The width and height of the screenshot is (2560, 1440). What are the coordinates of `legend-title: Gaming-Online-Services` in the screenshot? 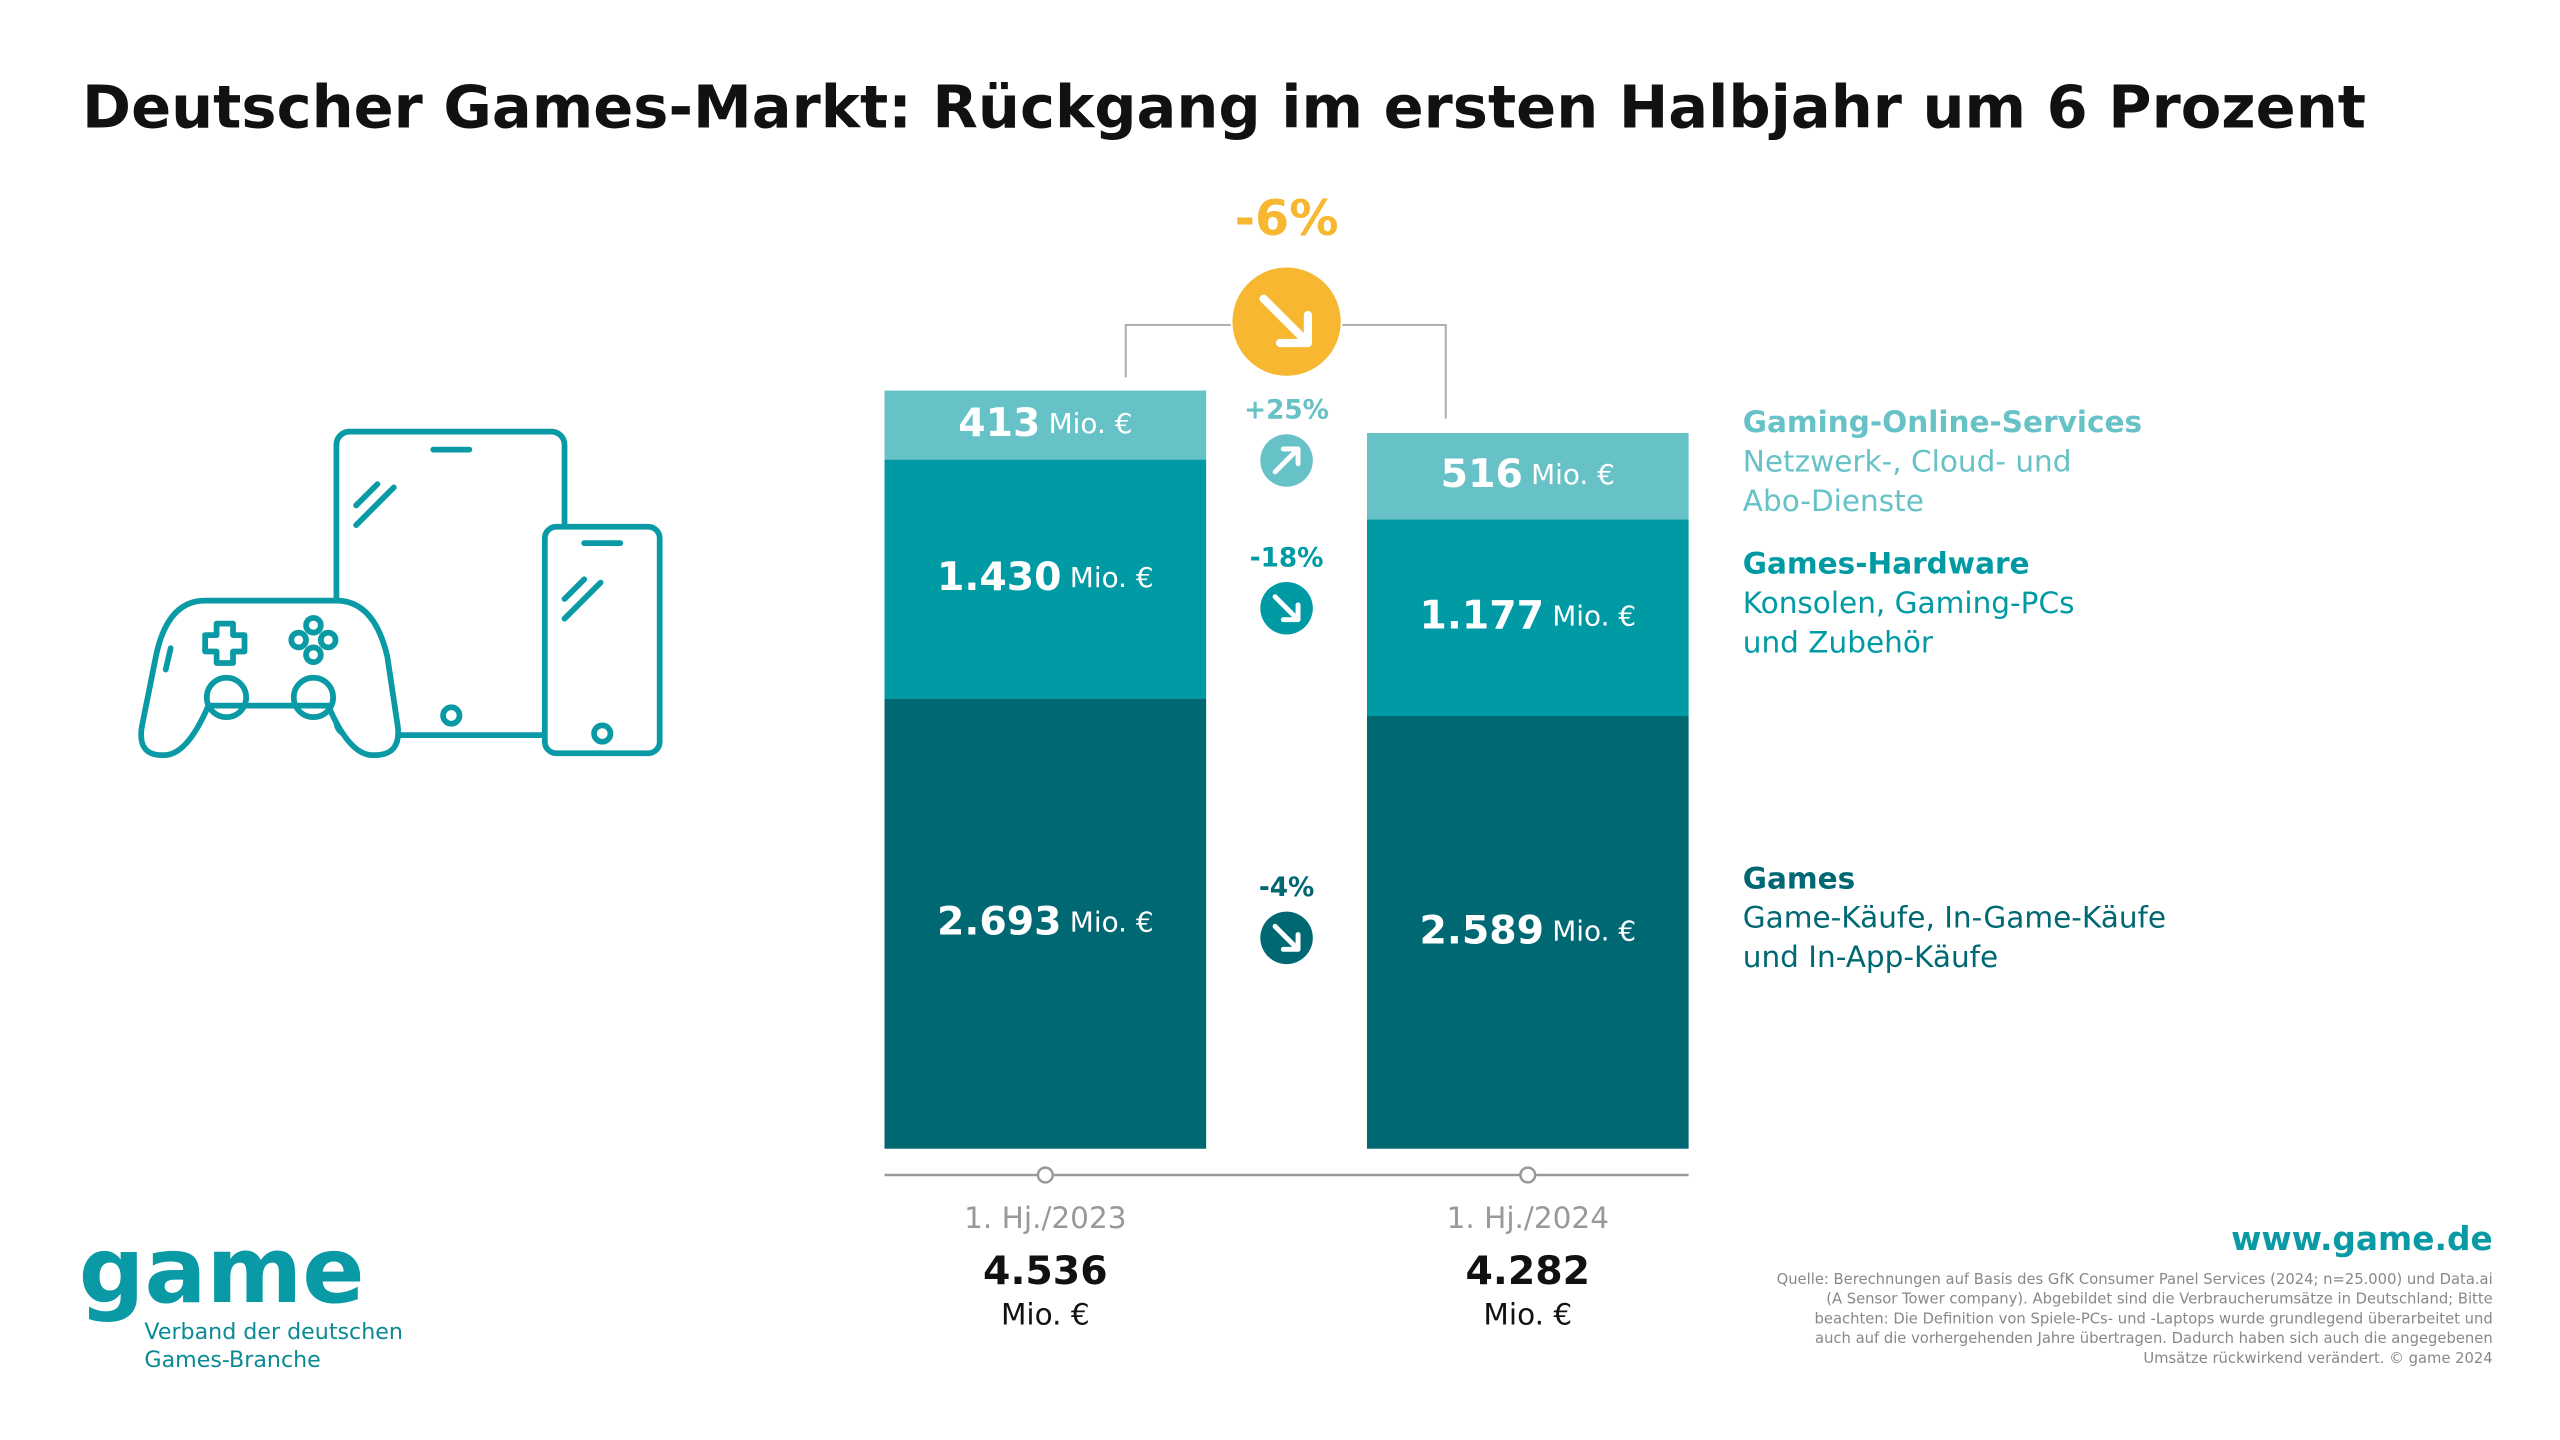 It's located at (1942, 422).